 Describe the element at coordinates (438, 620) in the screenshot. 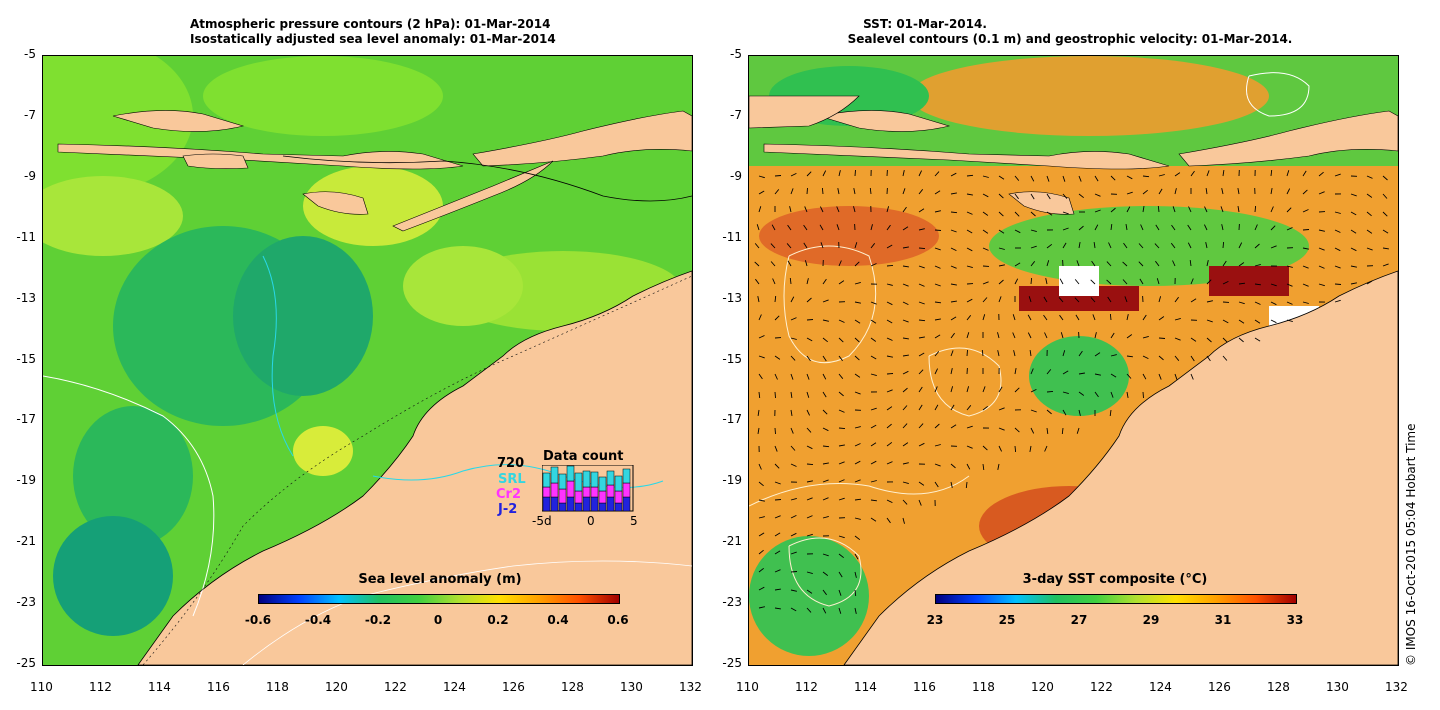

I see `left-colorbar-label: 0` at that location.